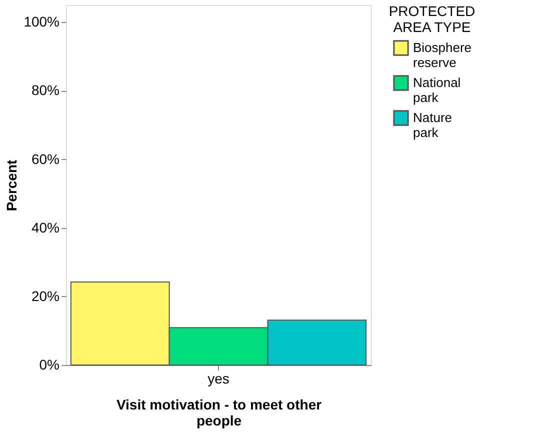 The width and height of the screenshot is (551, 447). I want to click on x-tick-label: yes, so click(219, 378).